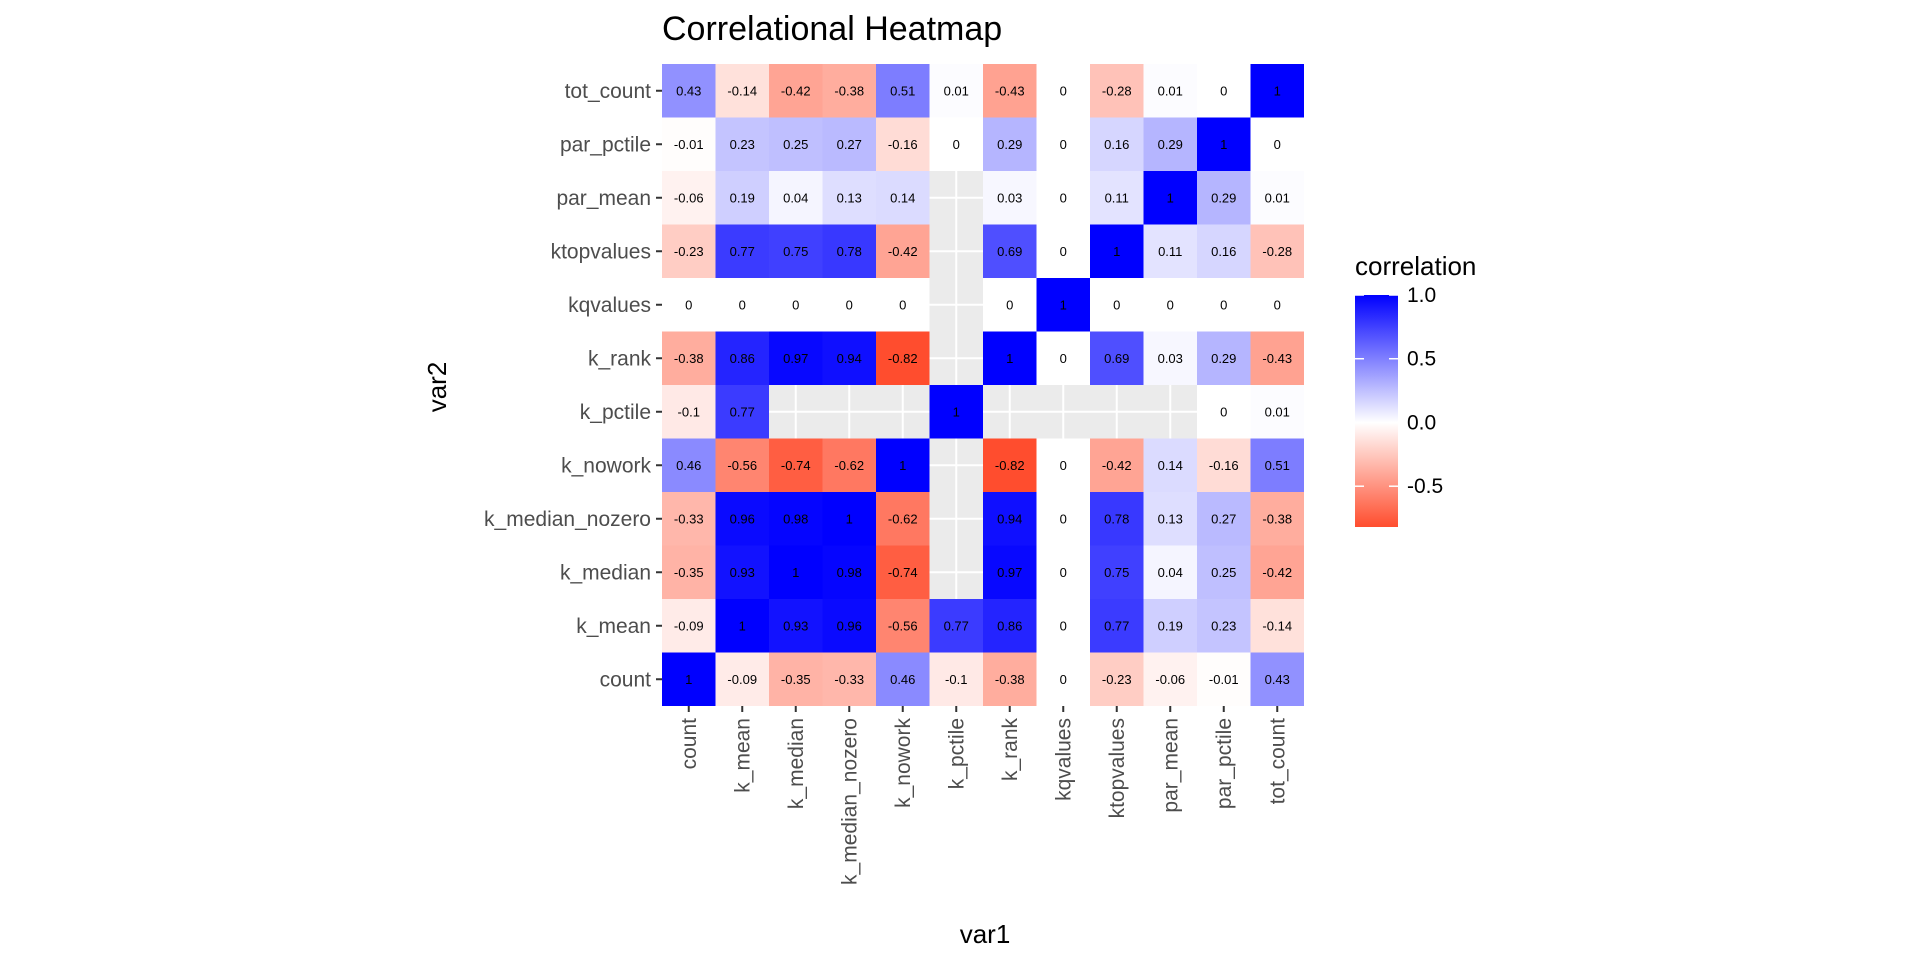 This screenshot has height=960, width=1920. I want to click on cell-value-label: -0.16, so click(903, 144).